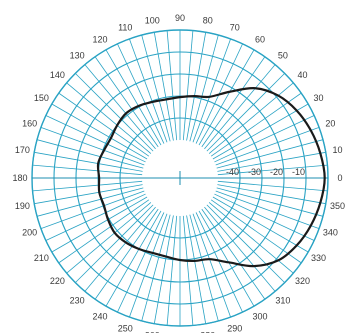 The image size is (347, 333). I want to click on angle-label-190: 190, so click(22, 206).